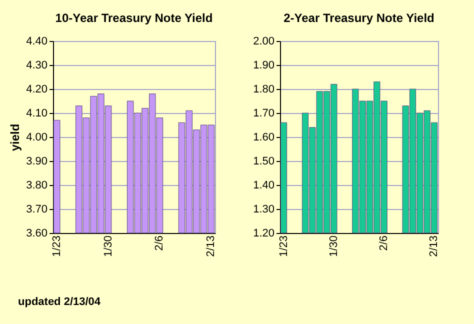 The width and height of the screenshot is (474, 324). I want to click on y-tick-label: 1.60, so click(263, 138).